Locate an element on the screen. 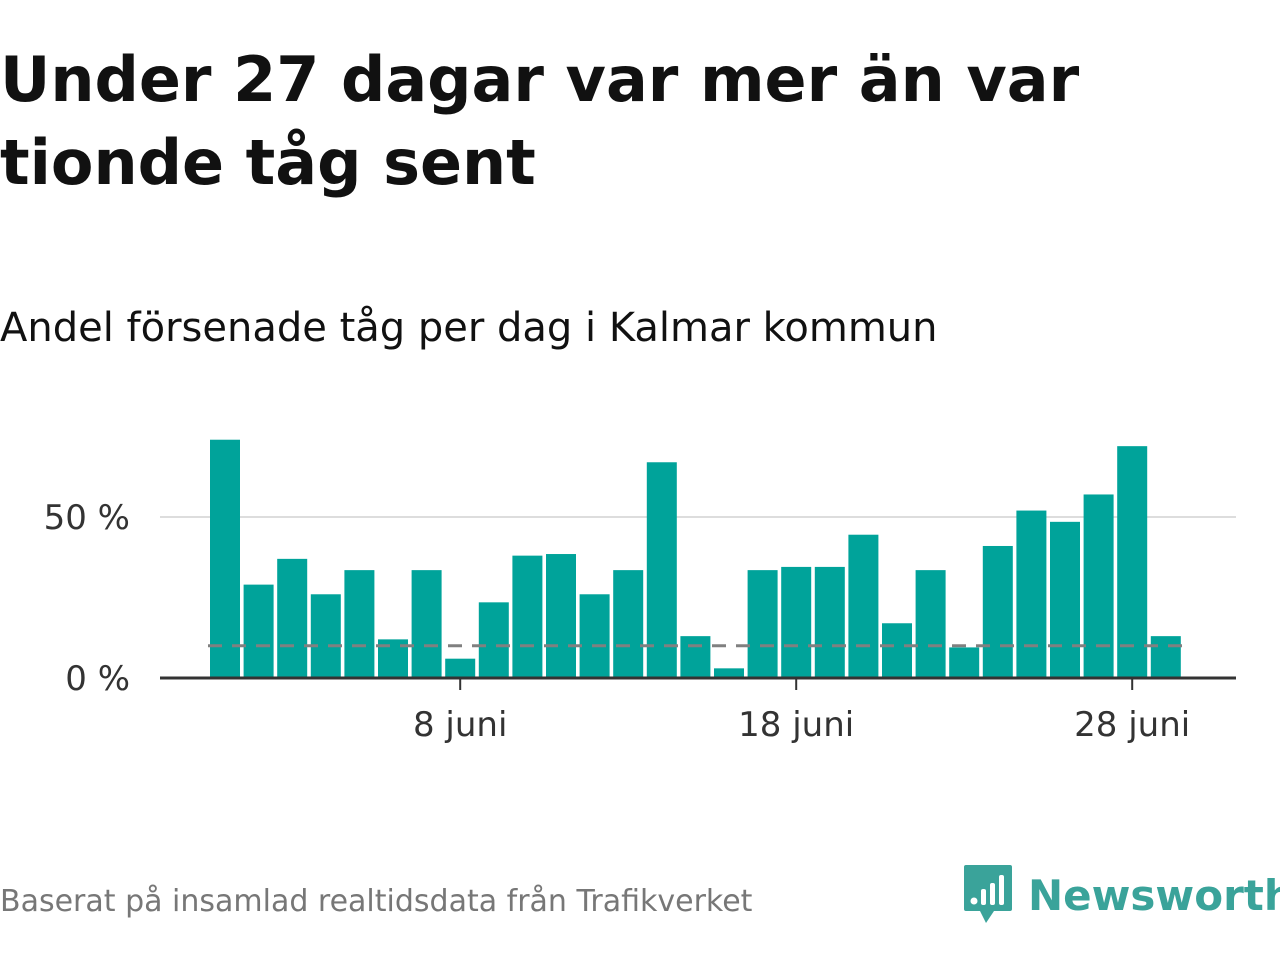 This screenshot has height=960, width=1280. y-tick-label: 0 % is located at coordinates (97, 679).